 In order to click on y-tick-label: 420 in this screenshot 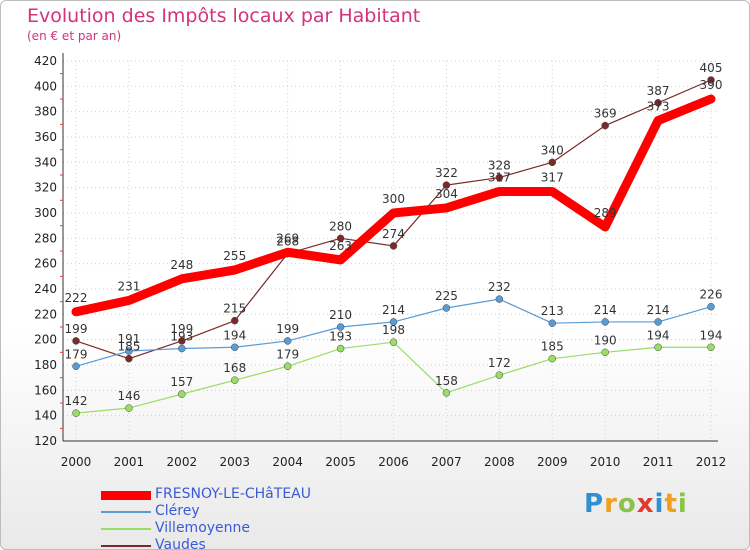, I will do `click(45, 61)`.